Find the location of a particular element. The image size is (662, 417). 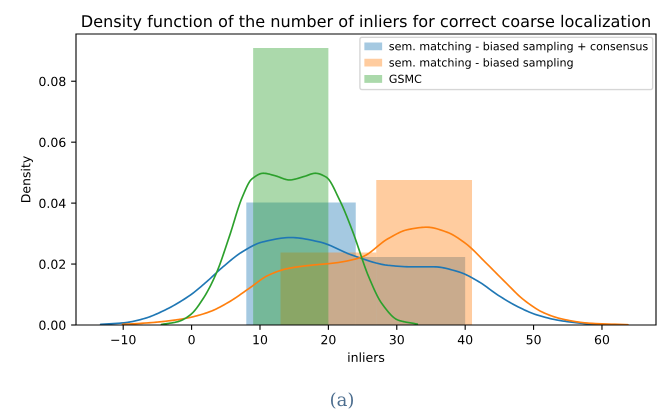

y-tick-label: 0.04 is located at coordinates (52, 203).